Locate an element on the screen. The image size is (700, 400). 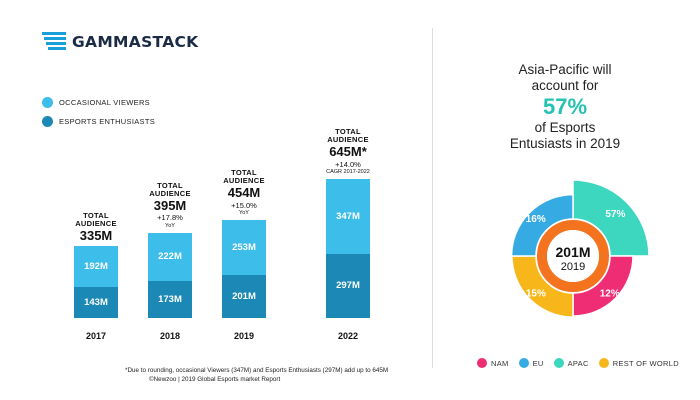
headline-line-4: Entusiasts in 2019 is located at coordinates (565, 143).